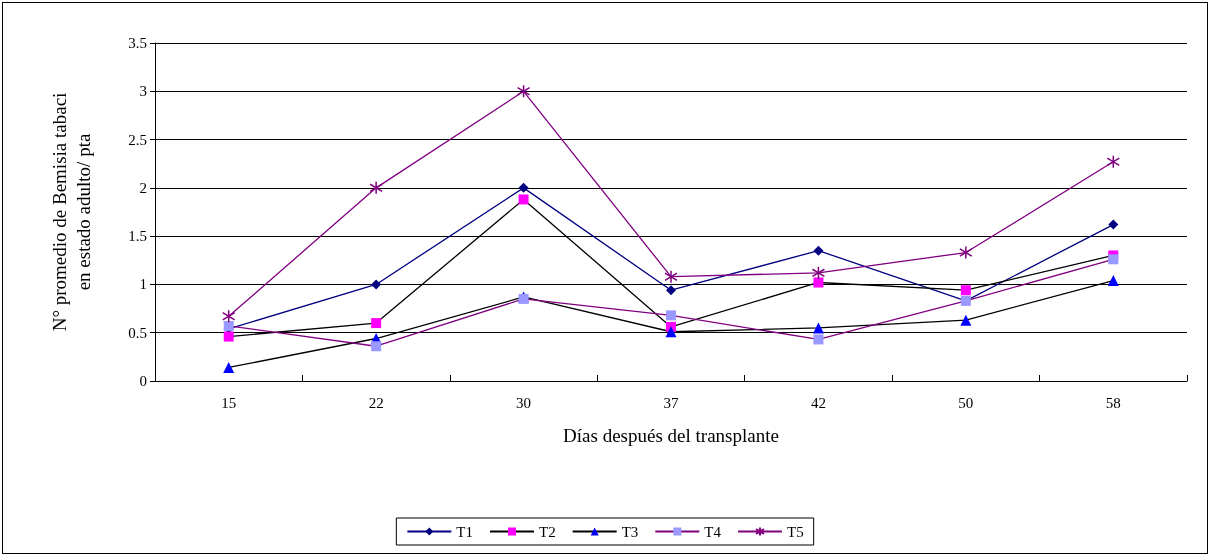 This screenshot has height=558, width=1212. What do you see at coordinates (671, 435) in the screenshot?
I see `x-axis-title: Días después del transplante` at bounding box center [671, 435].